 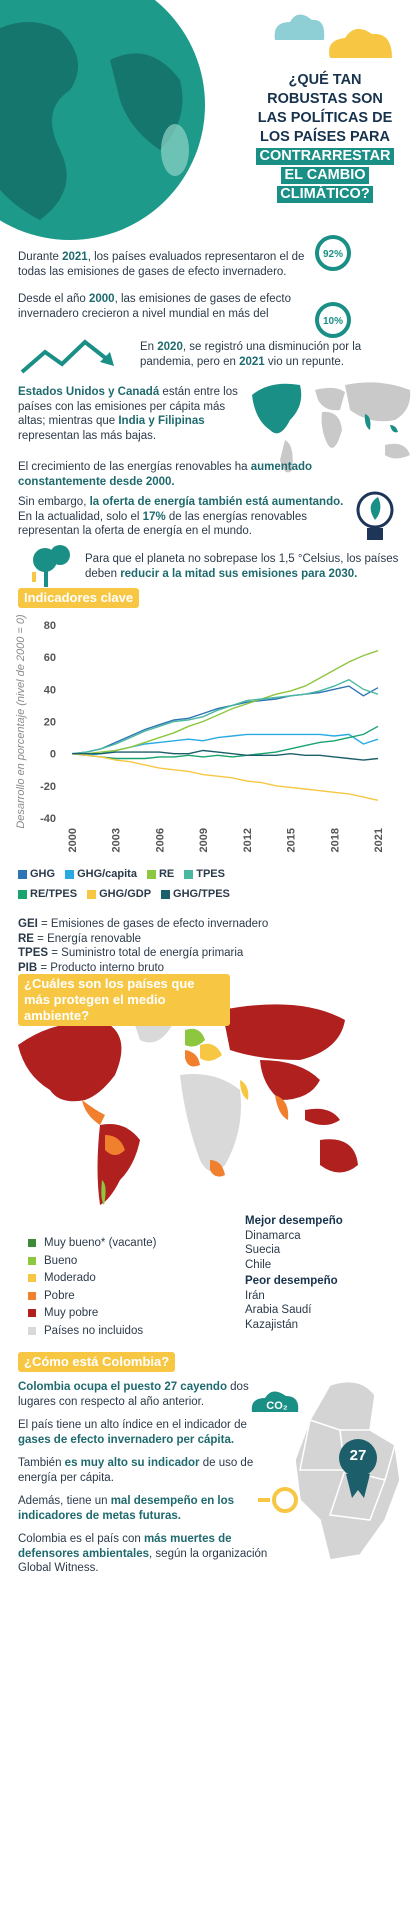 What do you see at coordinates (255, 1295) in the screenshot?
I see `country: Irán` at bounding box center [255, 1295].